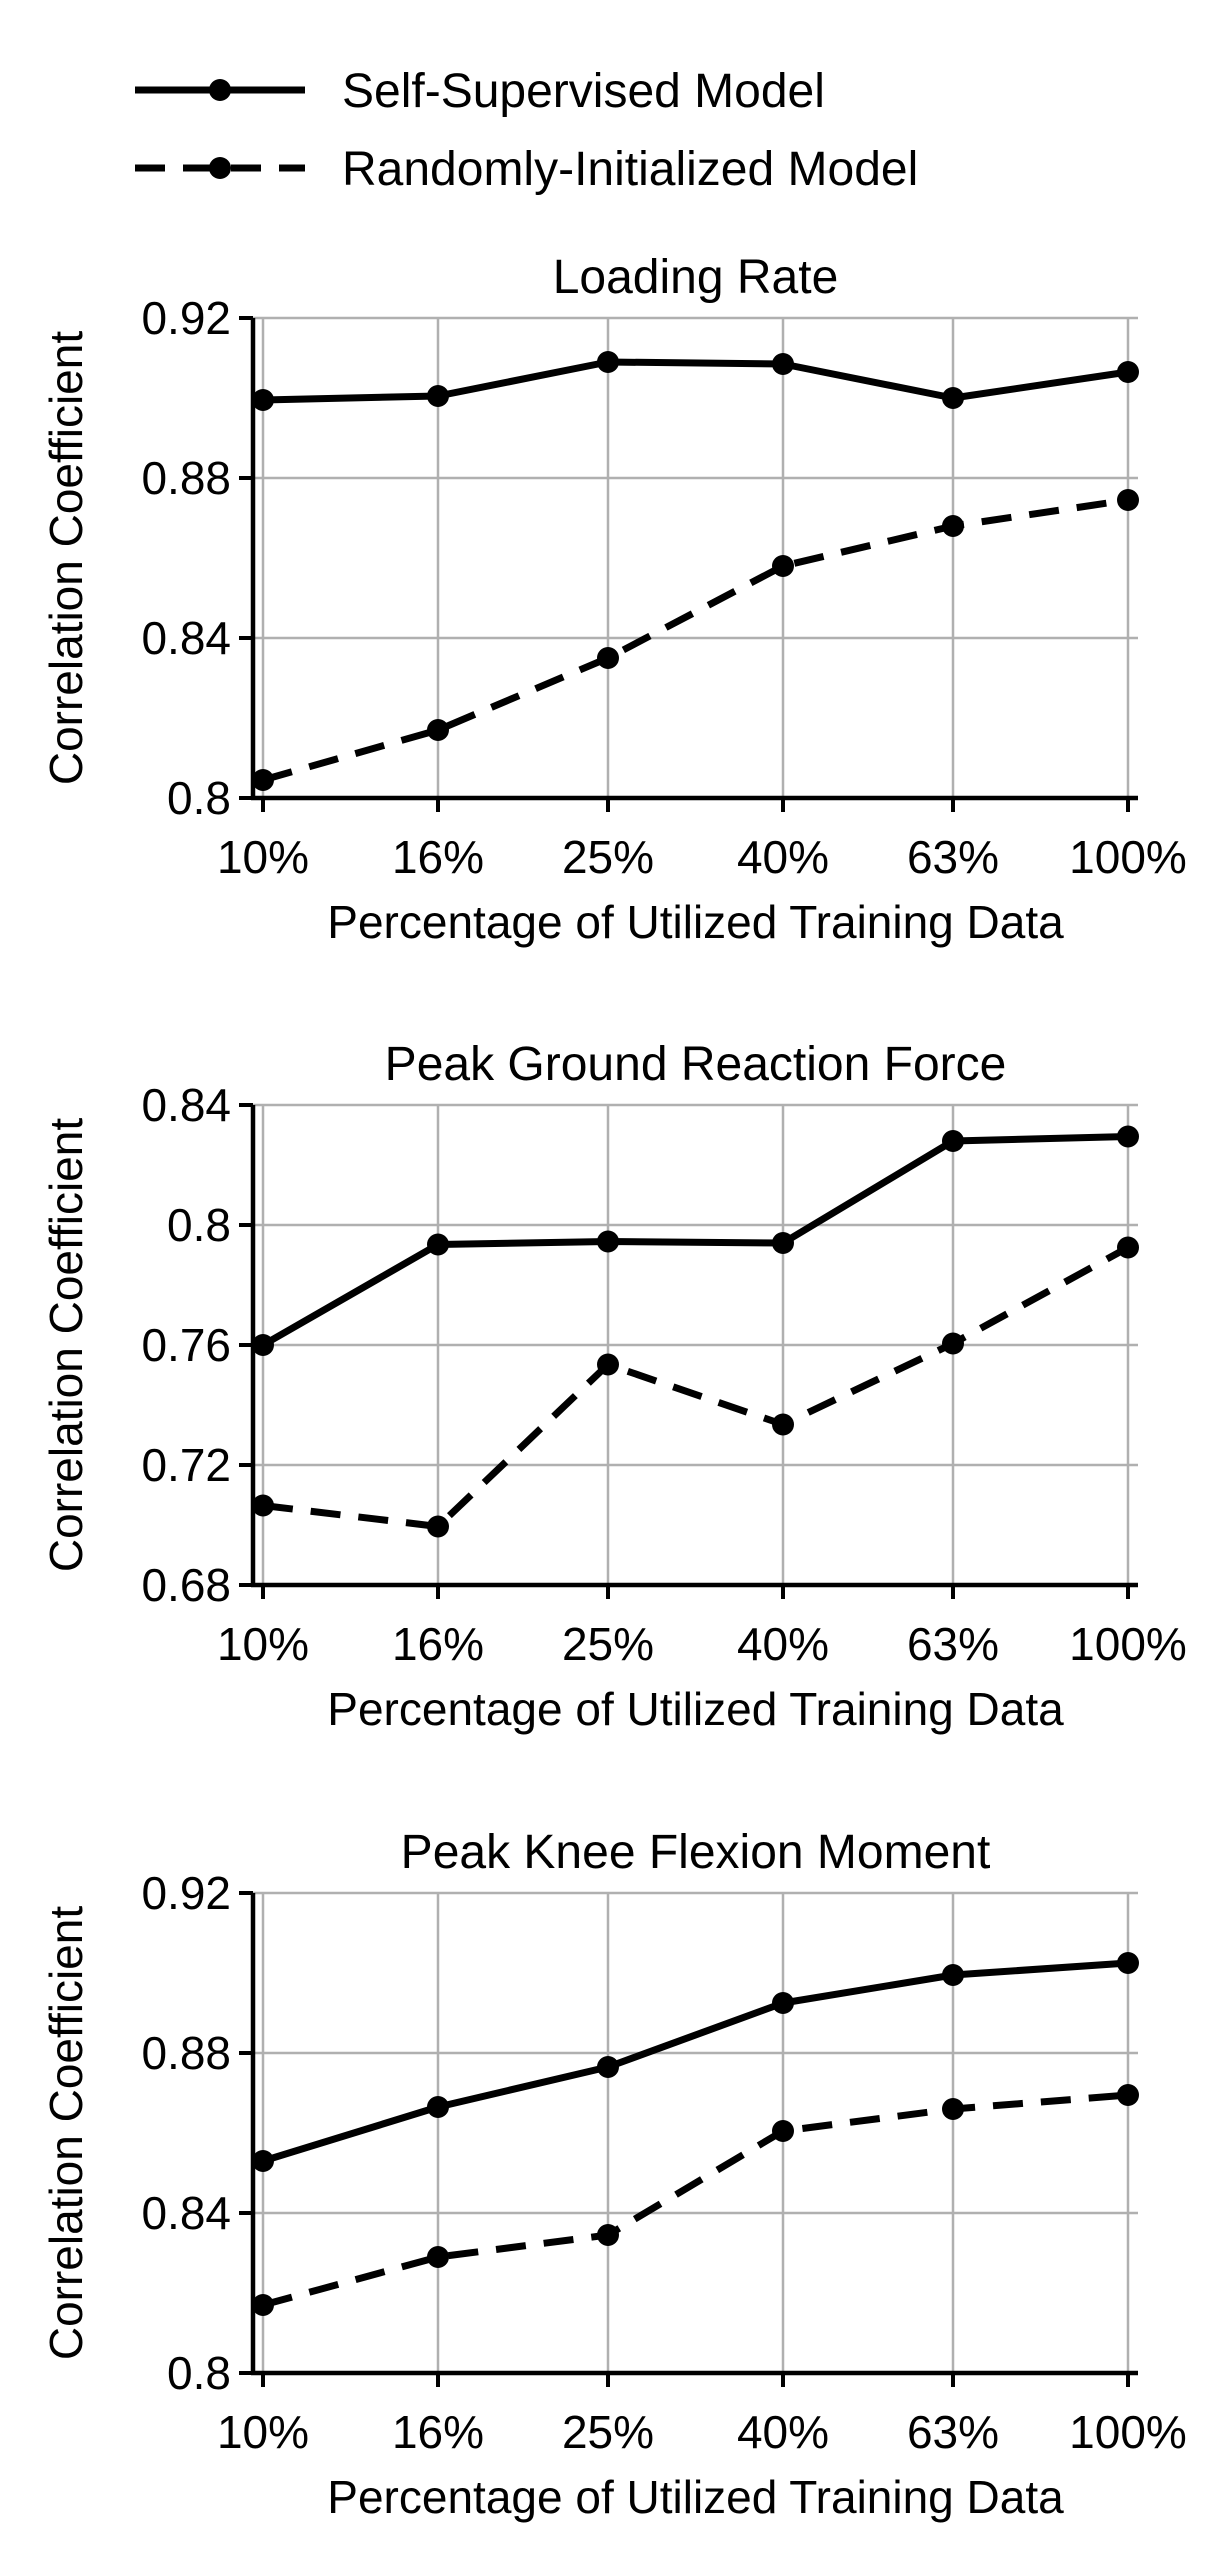 The image size is (1230, 2550). What do you see at coordinates (186, 1345) in the screenshot?
I see `y-tick-label: 0.76` at bounding box center [186, 1345].